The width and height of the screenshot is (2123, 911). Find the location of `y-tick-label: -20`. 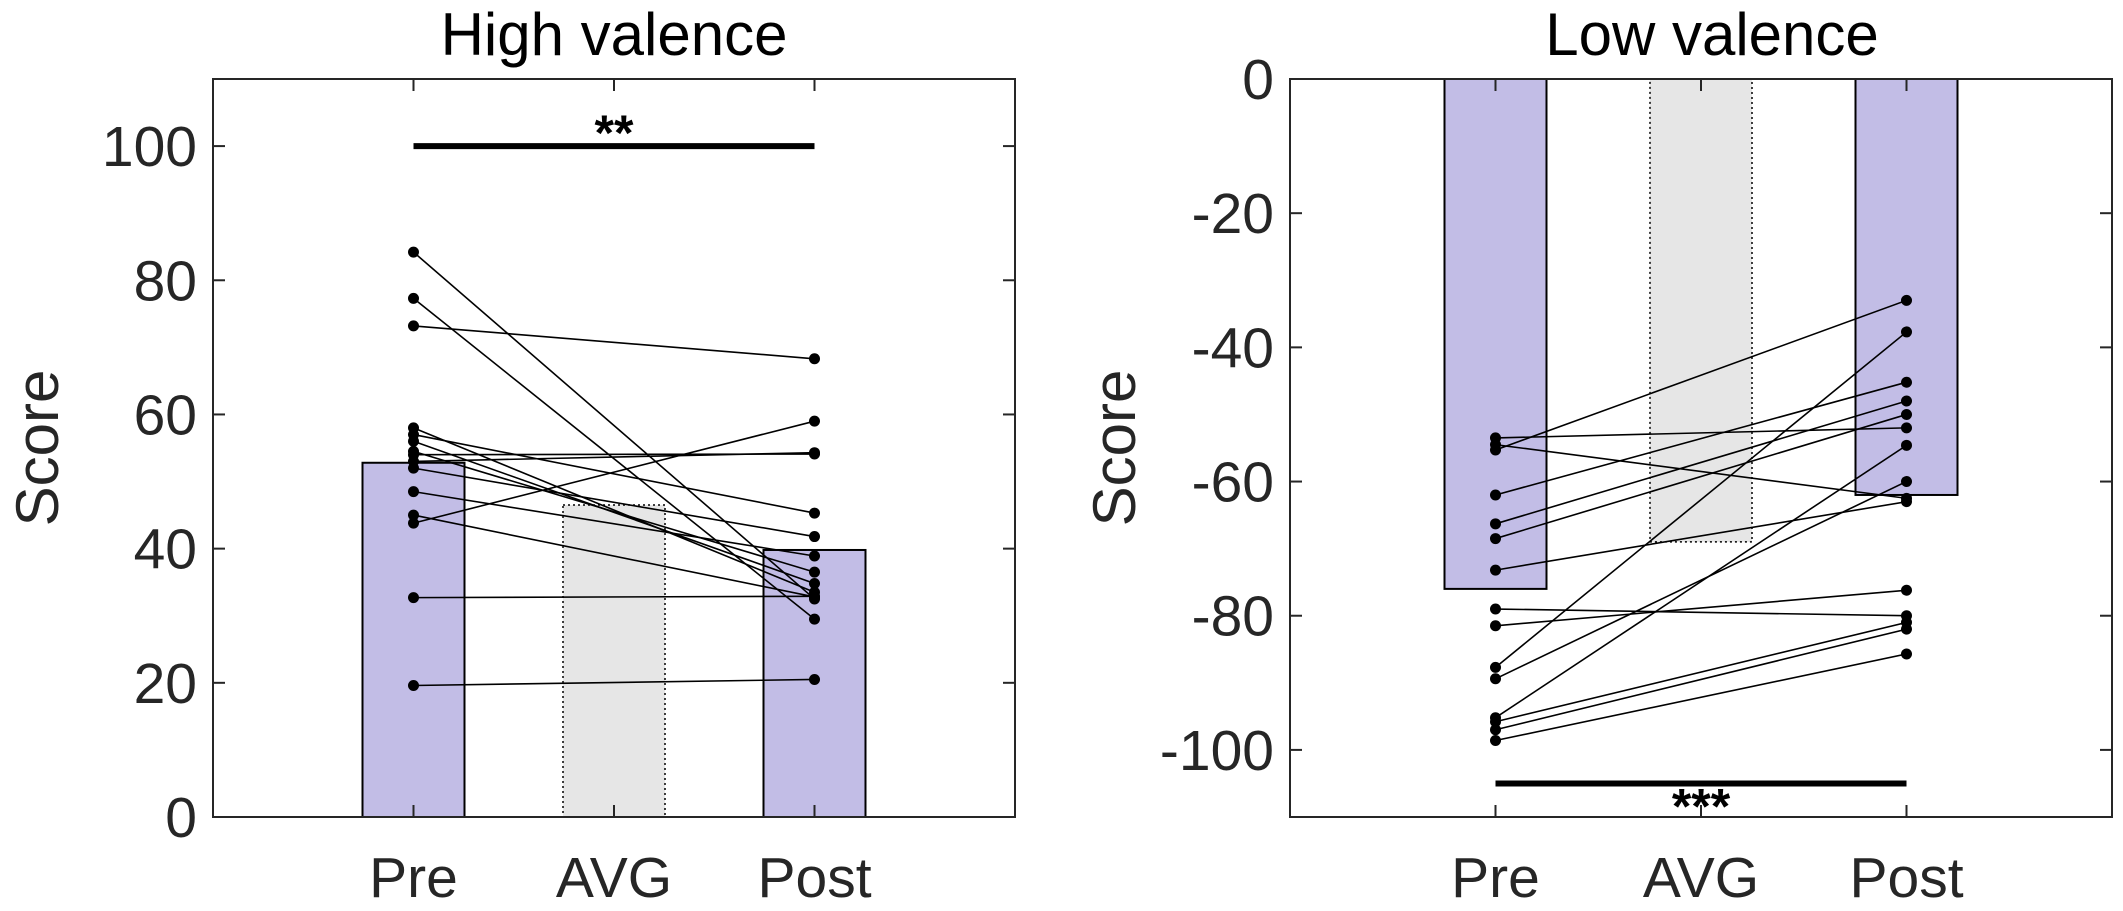

y-tick-label: -20 is located at coordinates (1233, 214).